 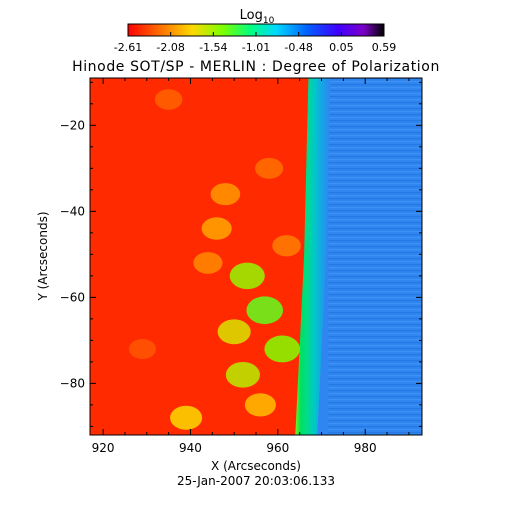 What do you see at coordinates (72, 211) in the screenshot?
I see `y-tick-label: −40` at bounding box center [72, 211].